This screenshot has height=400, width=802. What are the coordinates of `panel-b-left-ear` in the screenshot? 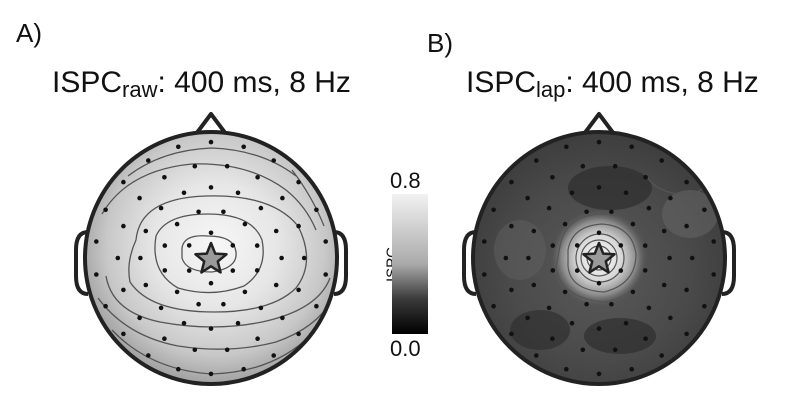 It's located at (469, 263).